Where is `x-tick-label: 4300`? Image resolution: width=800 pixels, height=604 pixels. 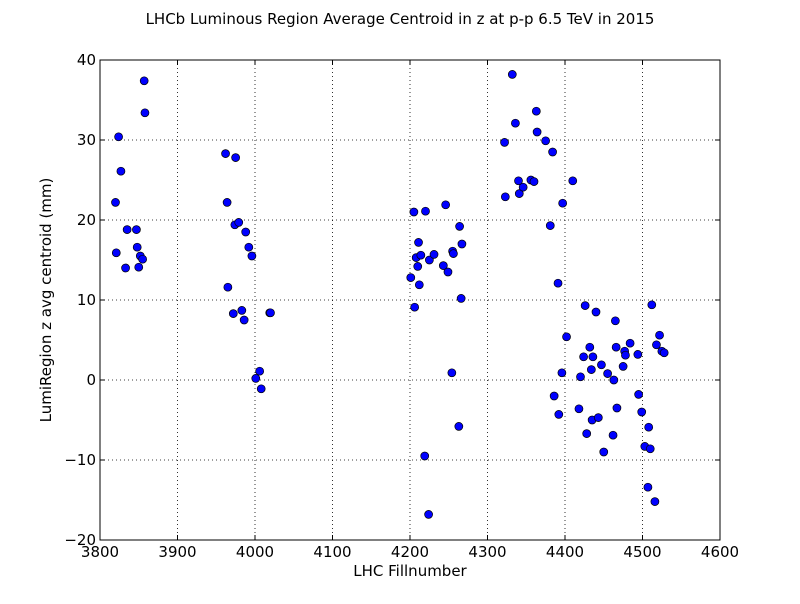 x-tick-label: 4300 is located at coordinates (487, 552).